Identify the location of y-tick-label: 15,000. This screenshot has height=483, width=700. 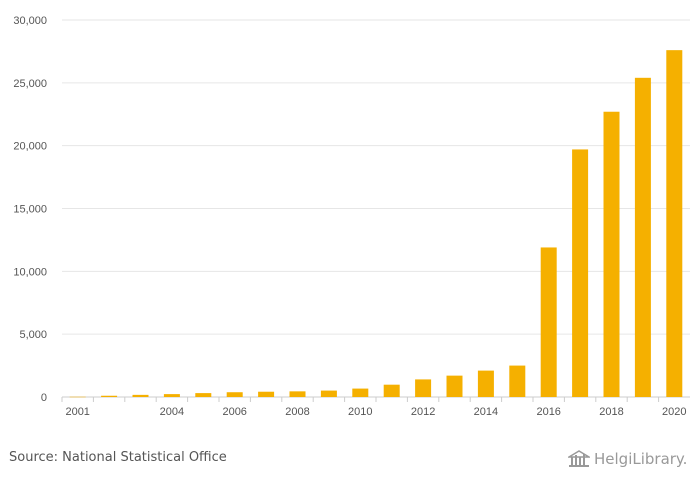
(30, 210).